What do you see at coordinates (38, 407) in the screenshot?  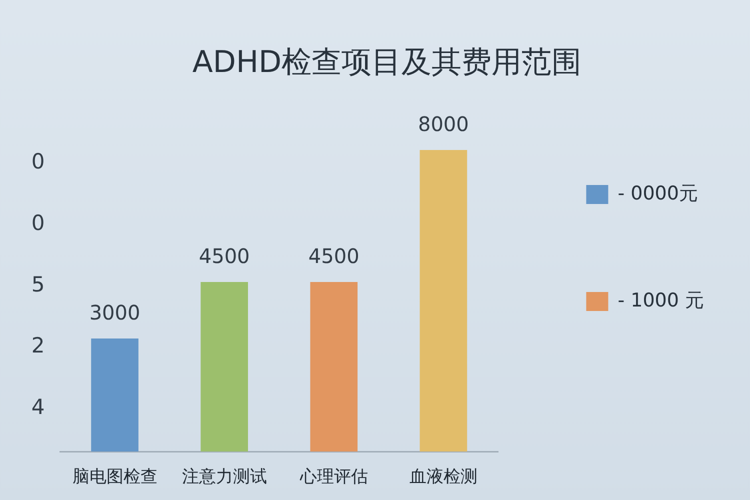 I see `text: 4` at bounding box center [38, 407].